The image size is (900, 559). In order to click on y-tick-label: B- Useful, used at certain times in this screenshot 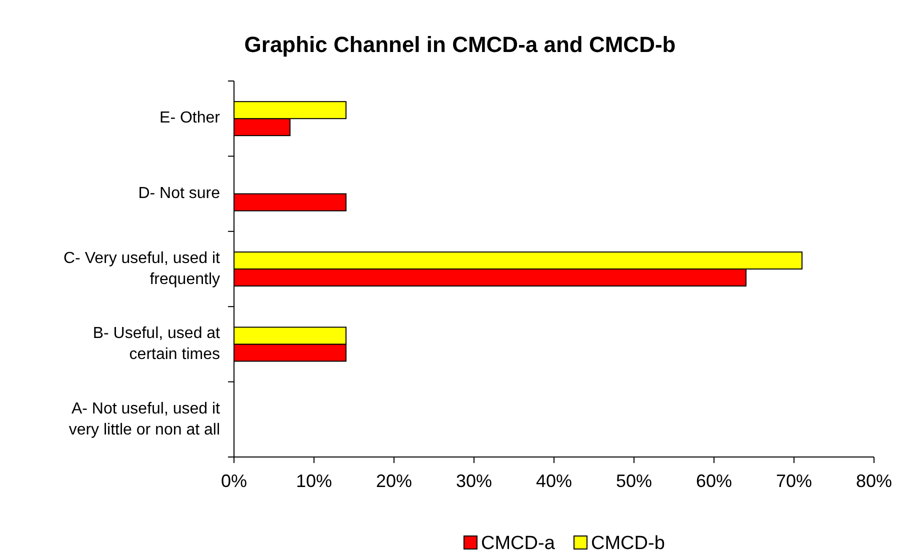, I will do `click(156, 344)`.